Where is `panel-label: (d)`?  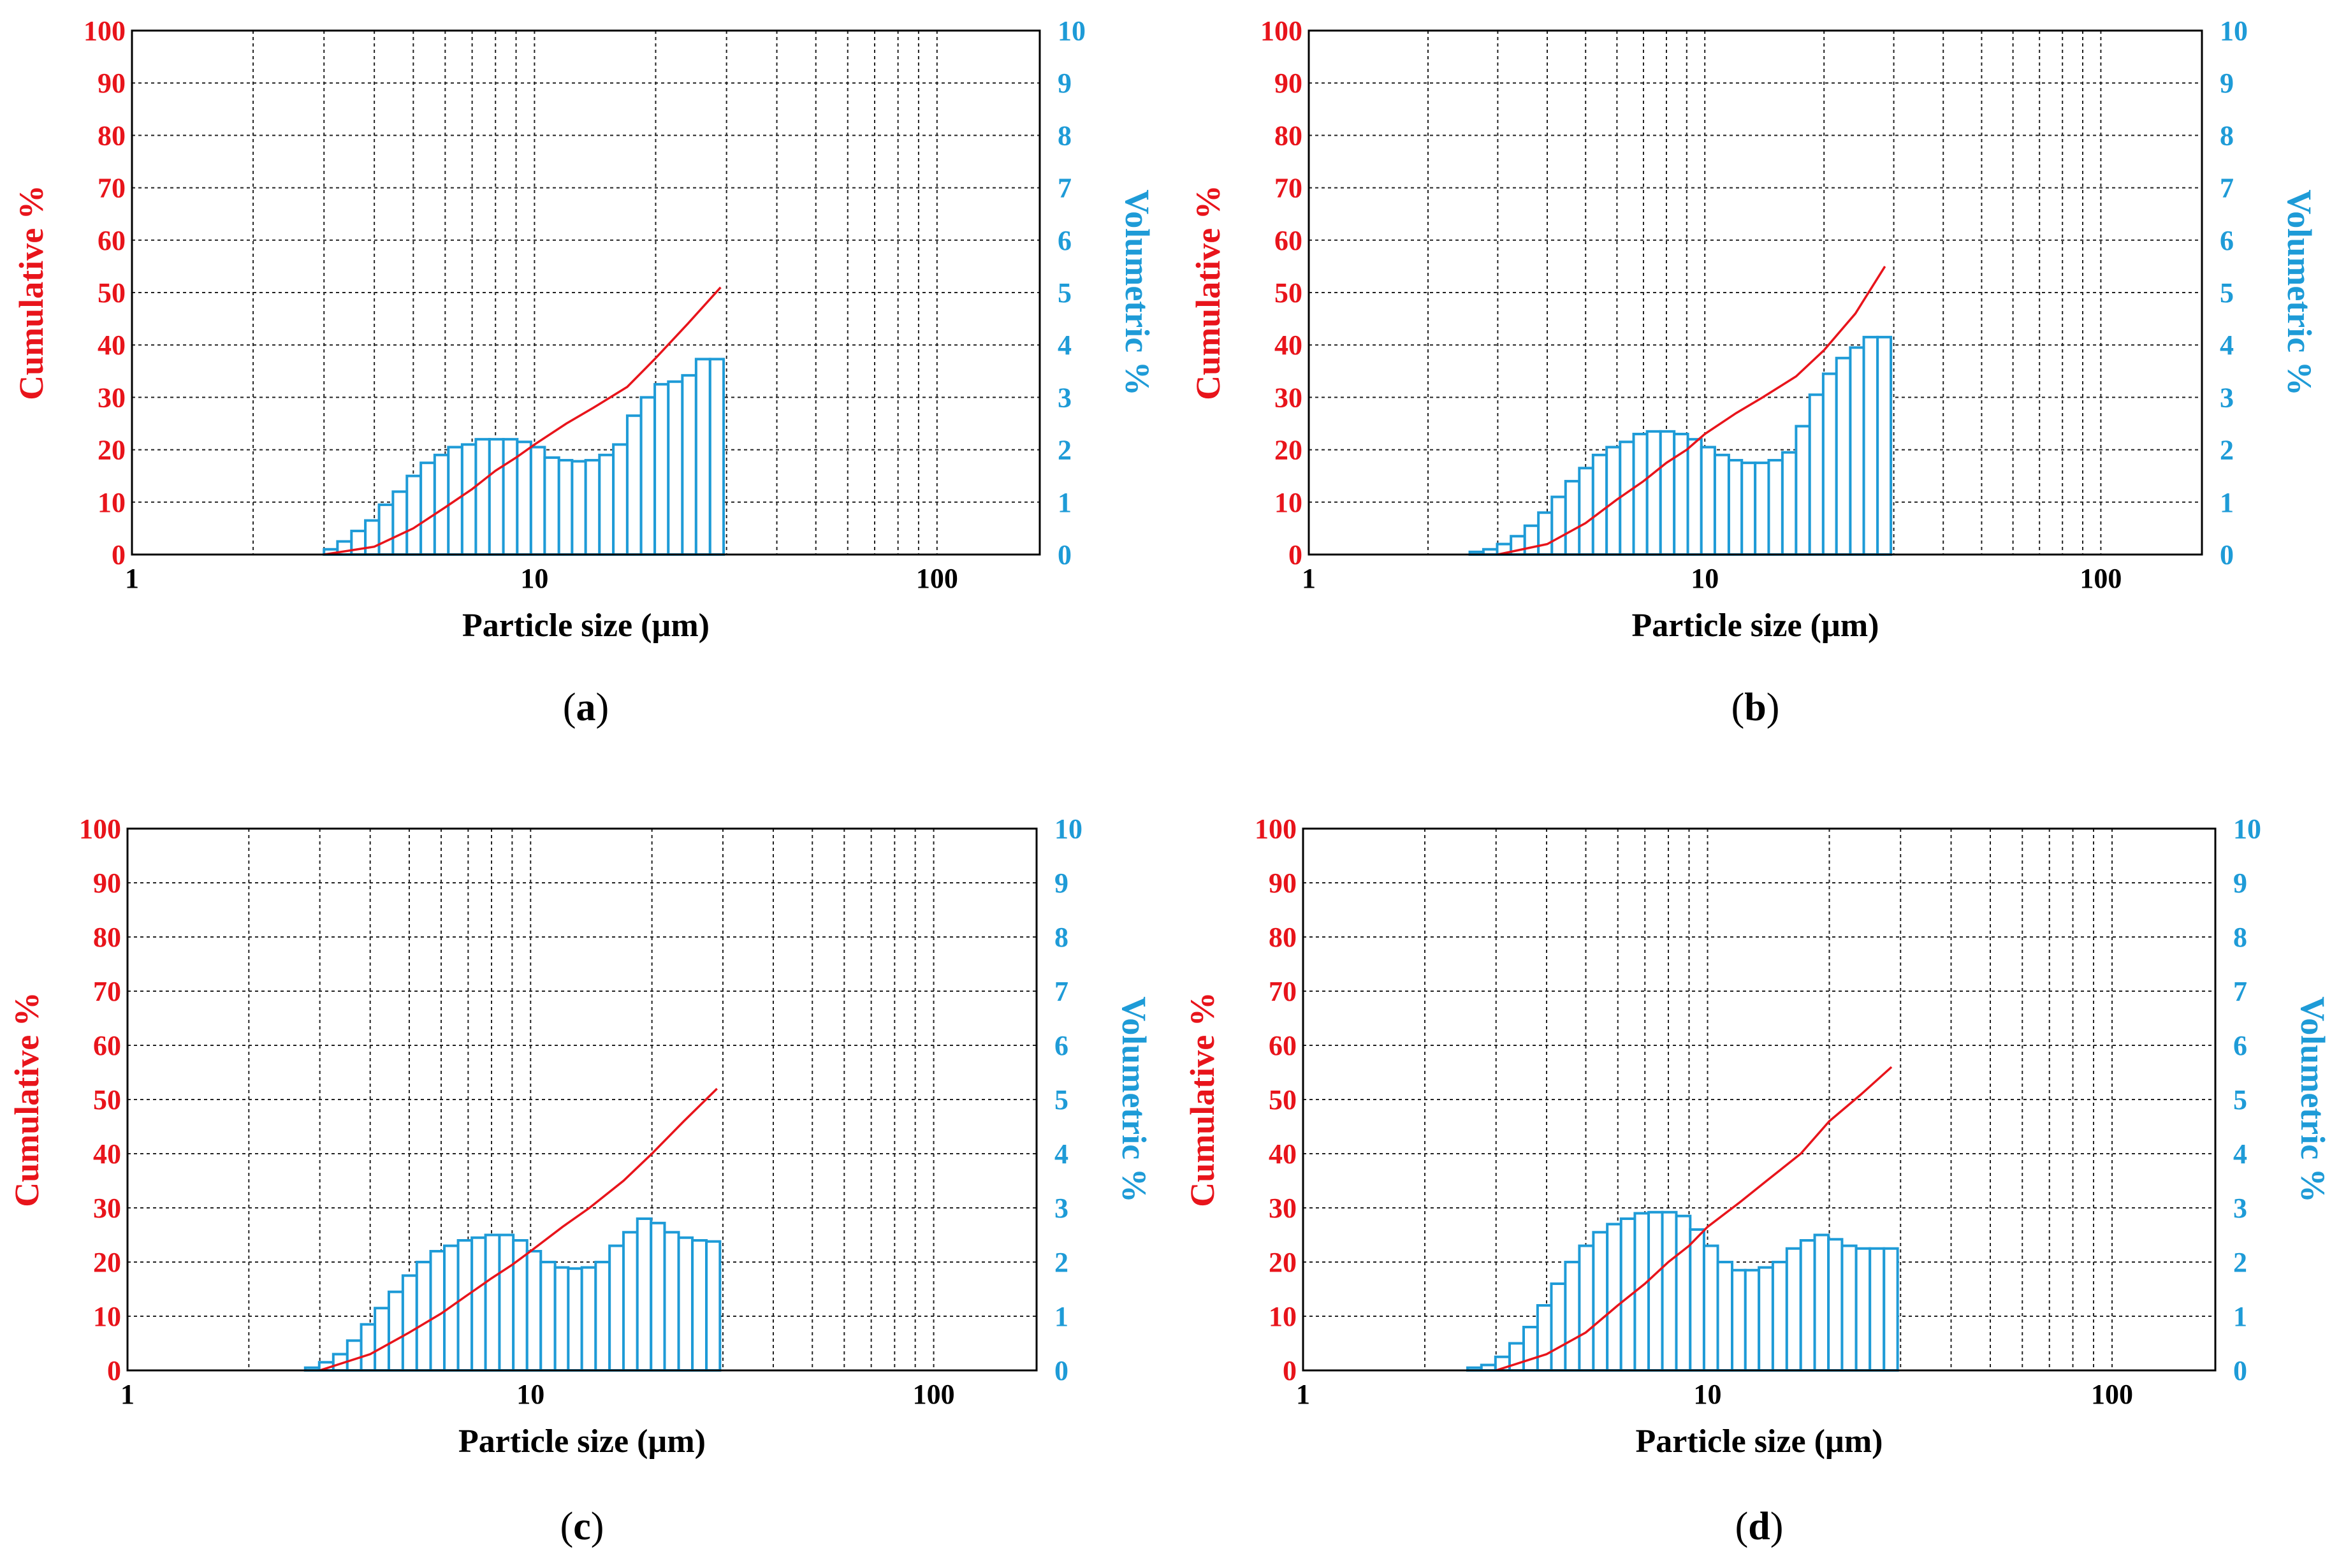
panel-label: (d) is located at coordinates (1759, 1526).